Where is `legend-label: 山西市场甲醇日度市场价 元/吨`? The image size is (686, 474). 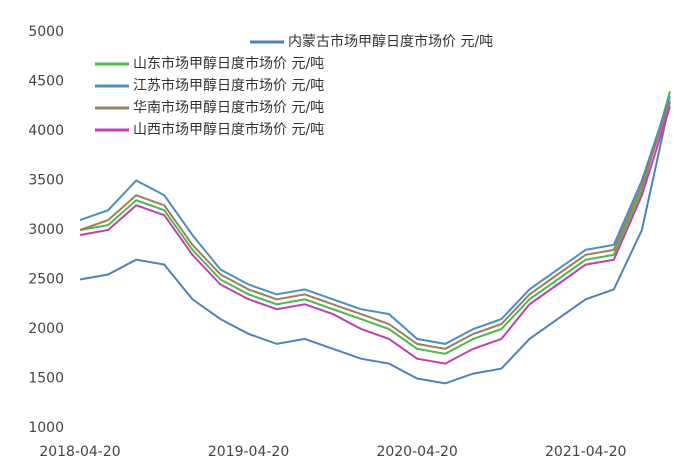
legend-label: 山西市场甲醇日度市场价 元/吨 is located at coordinates (228, 129).